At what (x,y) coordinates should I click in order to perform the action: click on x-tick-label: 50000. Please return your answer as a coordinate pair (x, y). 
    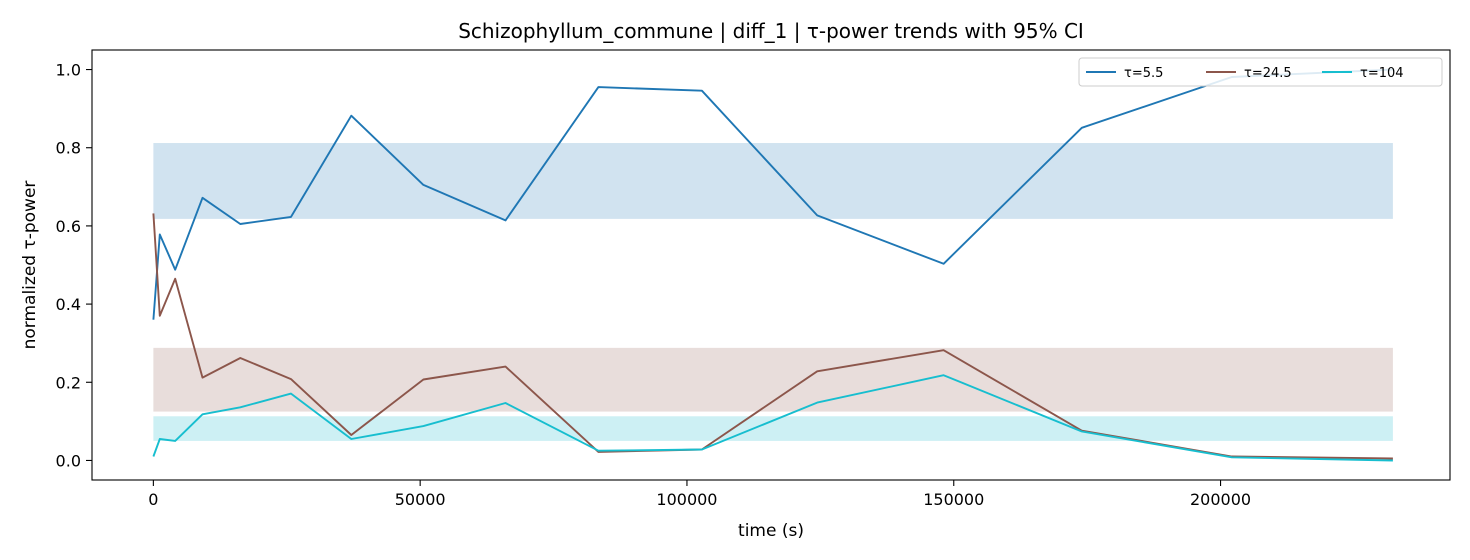
    Looking at the image, I should click on (420, 499).